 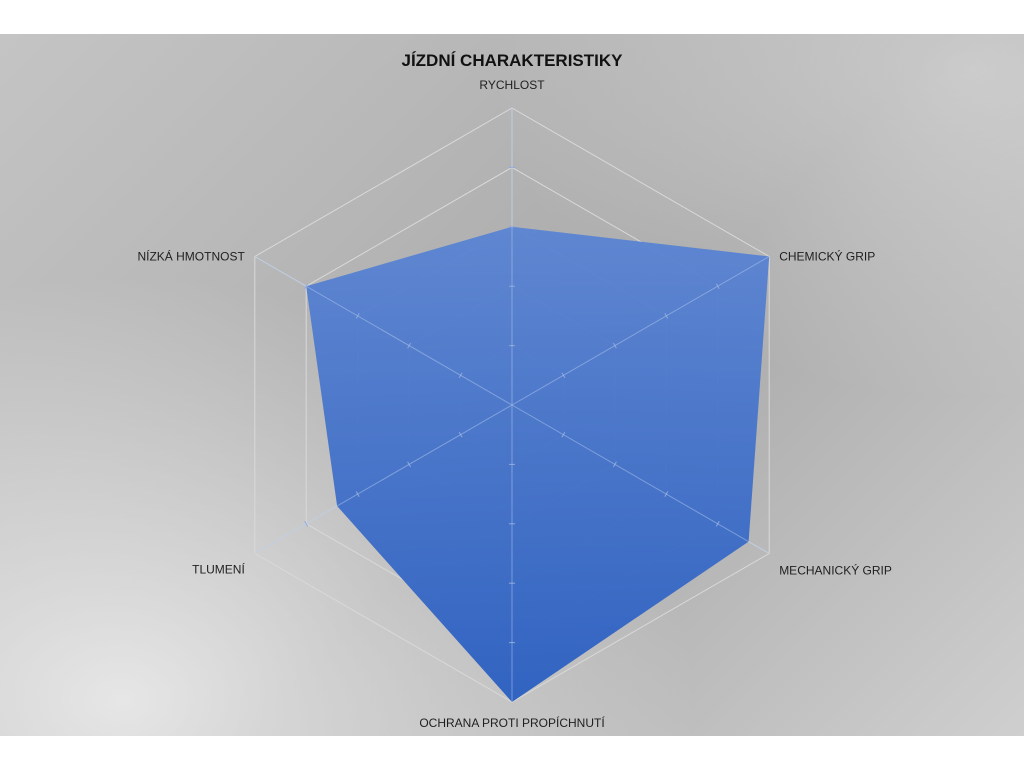 I want to click on axis-label-2: CHEMICKÝ GRIP, so click(x=827, y=256).